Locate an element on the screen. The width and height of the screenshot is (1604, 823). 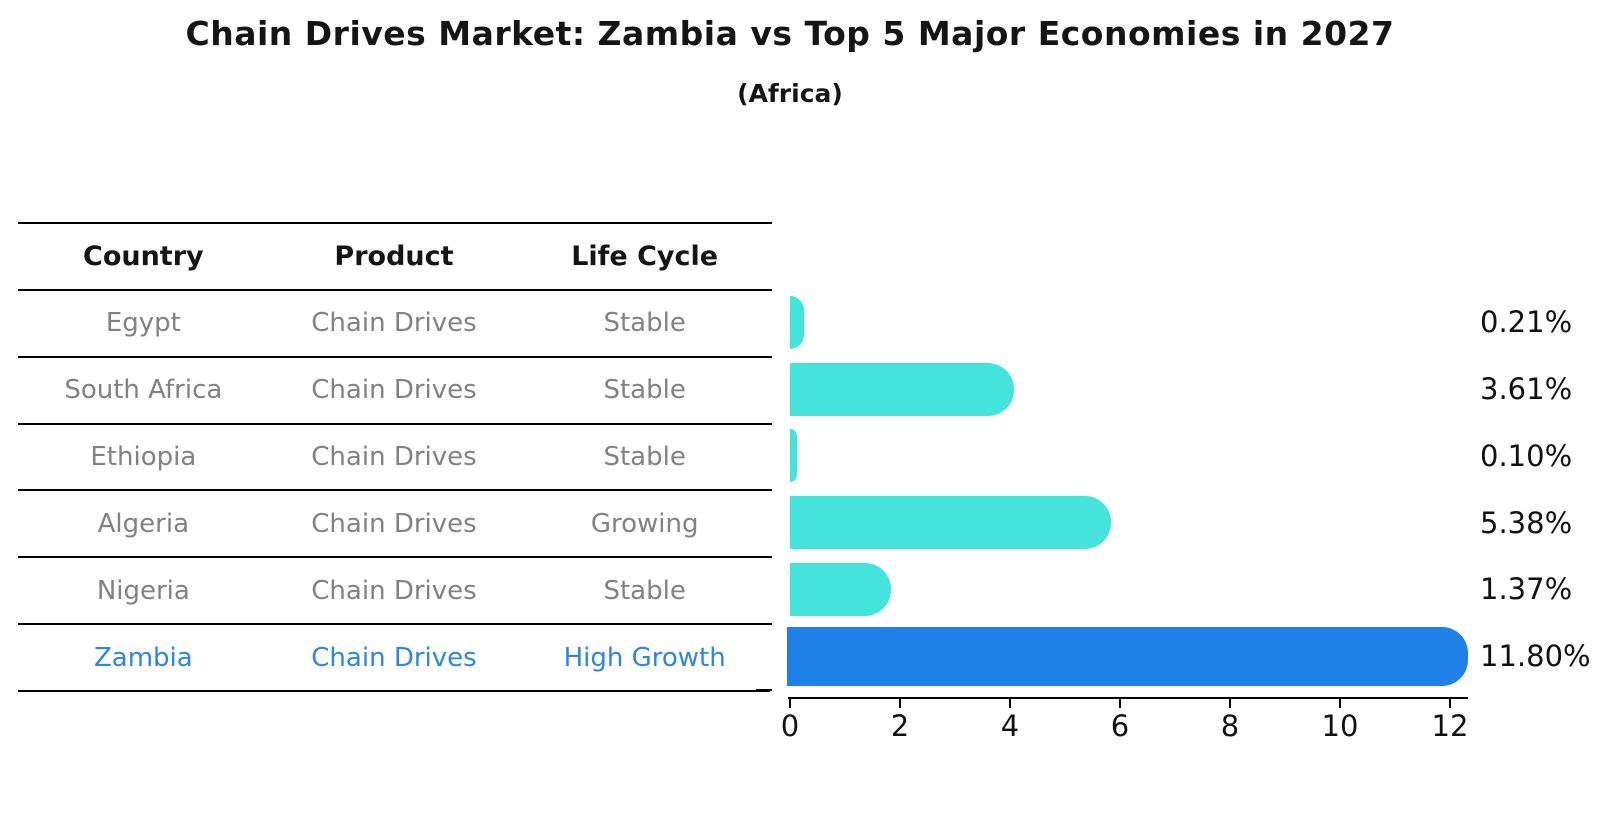
cell-country: Egypt is located at coordinates (143, 323).